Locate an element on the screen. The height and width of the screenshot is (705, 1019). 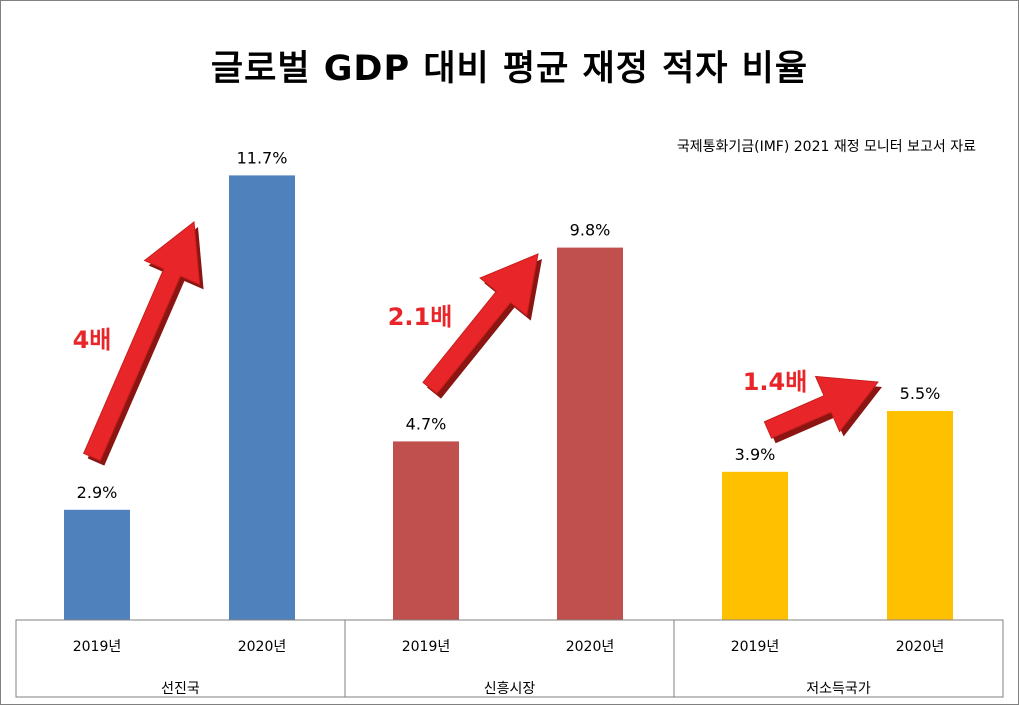
chart-title: 글로벌 GDP 대비 평균 재정 적자 비율 is located at coordinates (509, 69).